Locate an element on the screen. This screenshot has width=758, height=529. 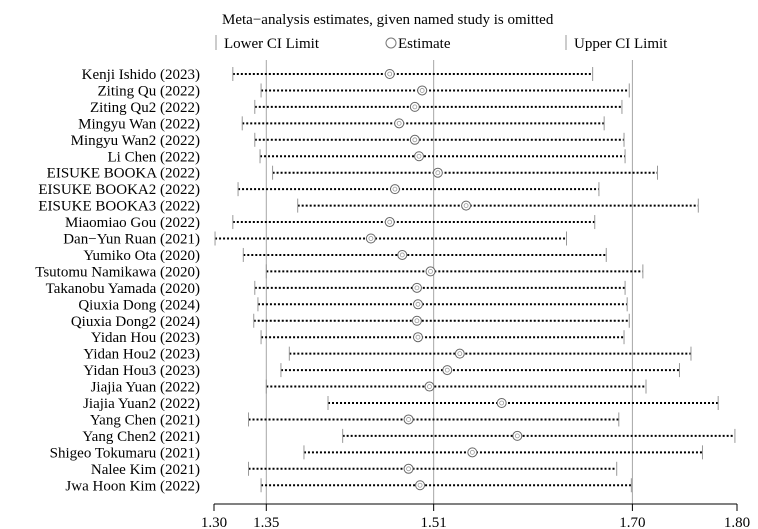
legend-upper-label: Upper CI Limit is located at coordinates (621, 44).